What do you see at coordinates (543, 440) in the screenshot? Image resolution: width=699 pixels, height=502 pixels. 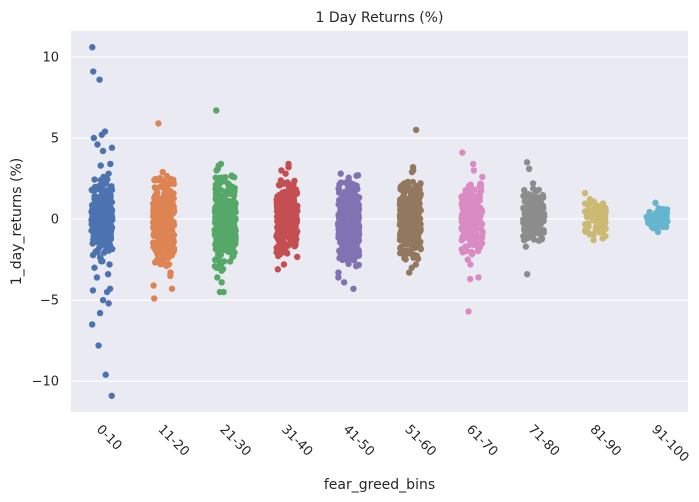 I see `x-tick-label: 71-80` at bounding box center [543, 440].